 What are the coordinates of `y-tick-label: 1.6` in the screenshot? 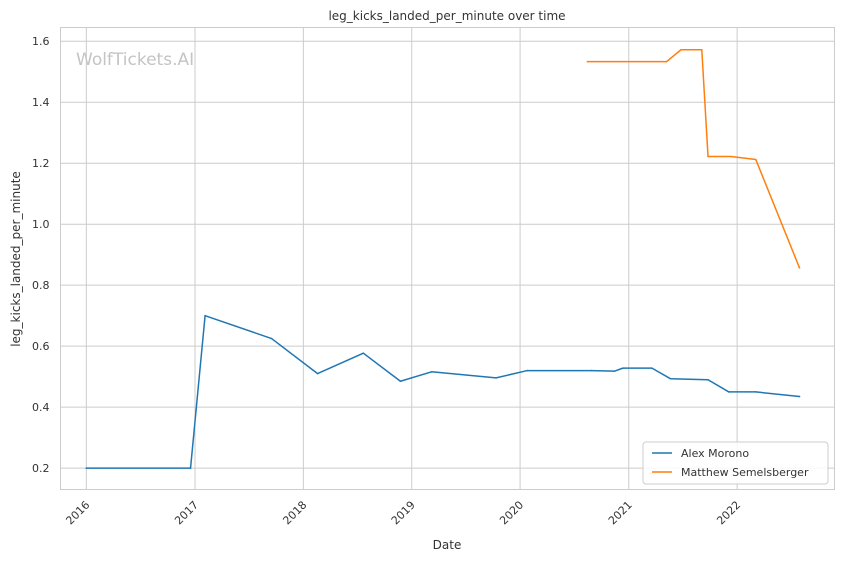 It's located at (41, 41).